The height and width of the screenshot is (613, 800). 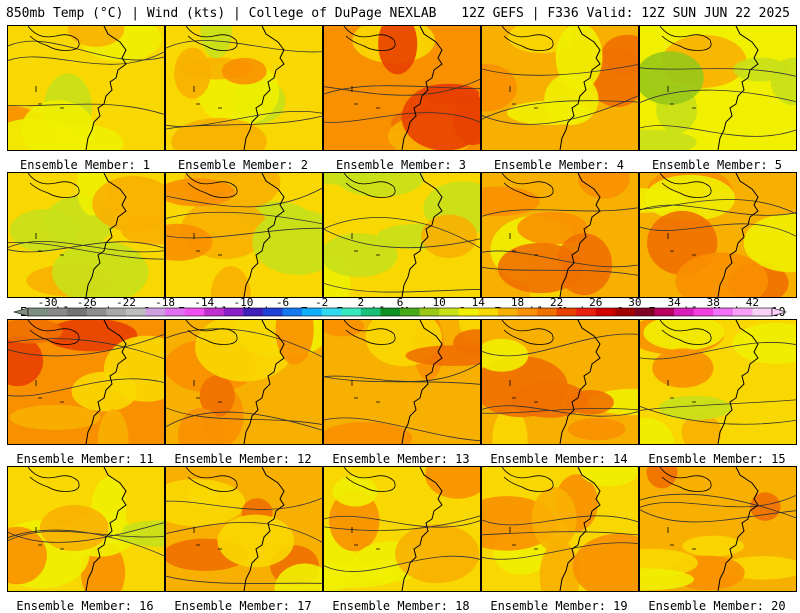 I want to click on colorbar-tick-label: 2, so click(x=360, y=302).